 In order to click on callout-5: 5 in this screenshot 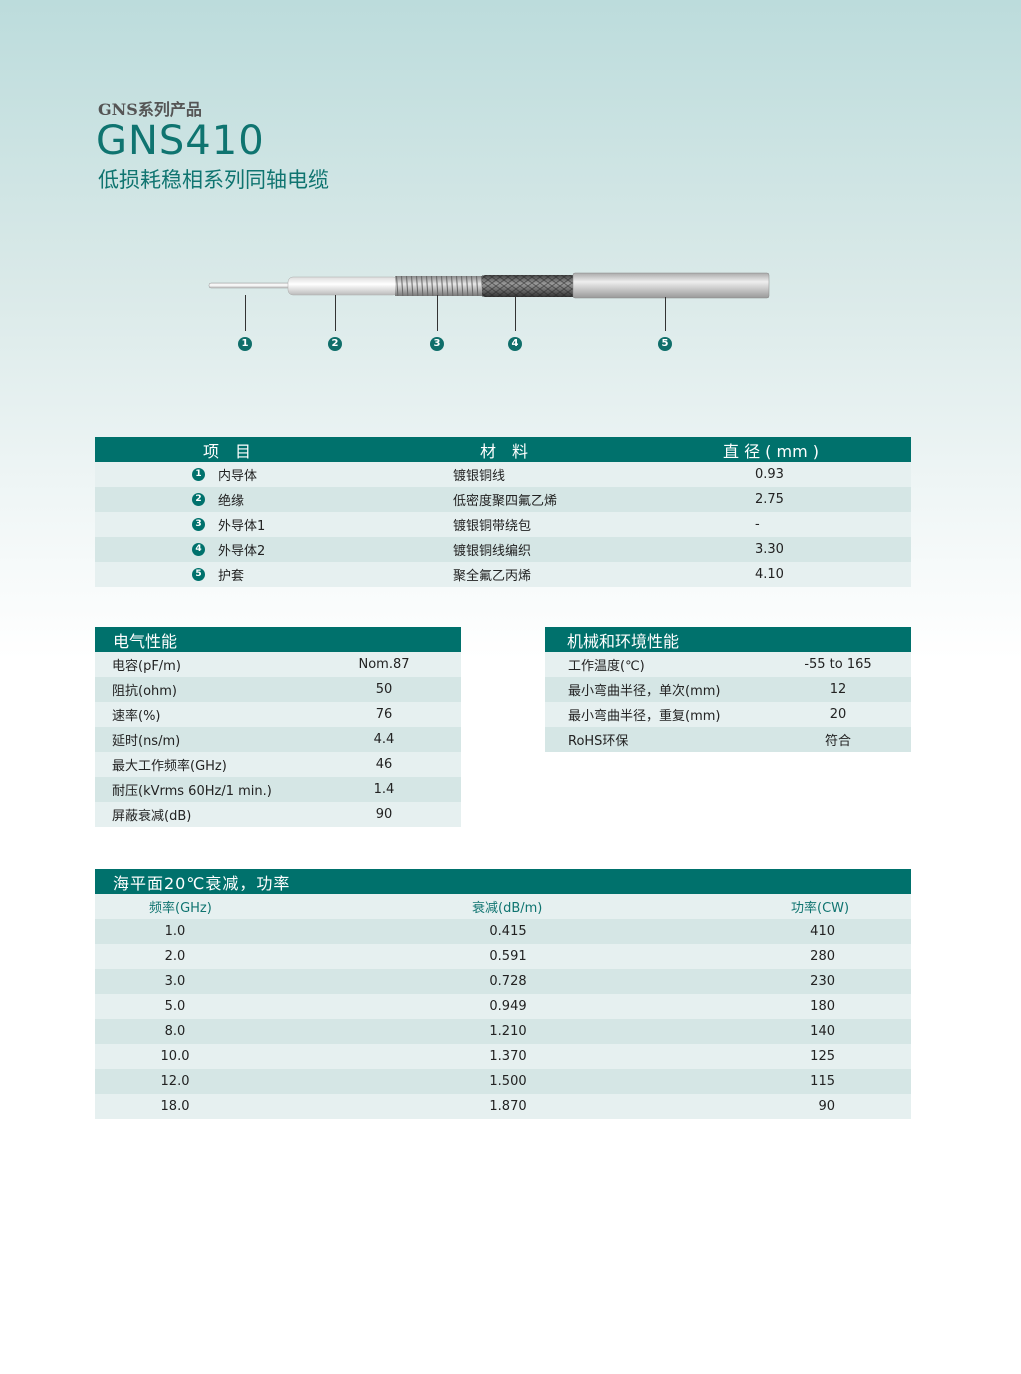, I will do `click(665, 344)`.